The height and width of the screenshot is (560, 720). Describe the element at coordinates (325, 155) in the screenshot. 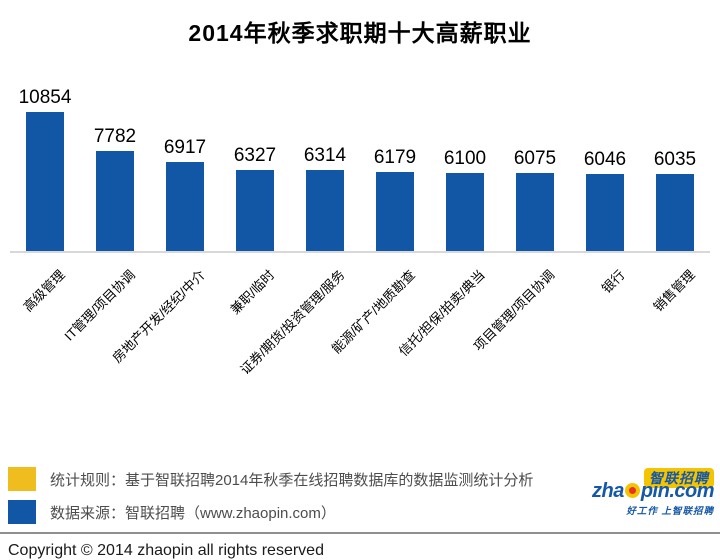

I see `bar-value-label: 6314` at that location.